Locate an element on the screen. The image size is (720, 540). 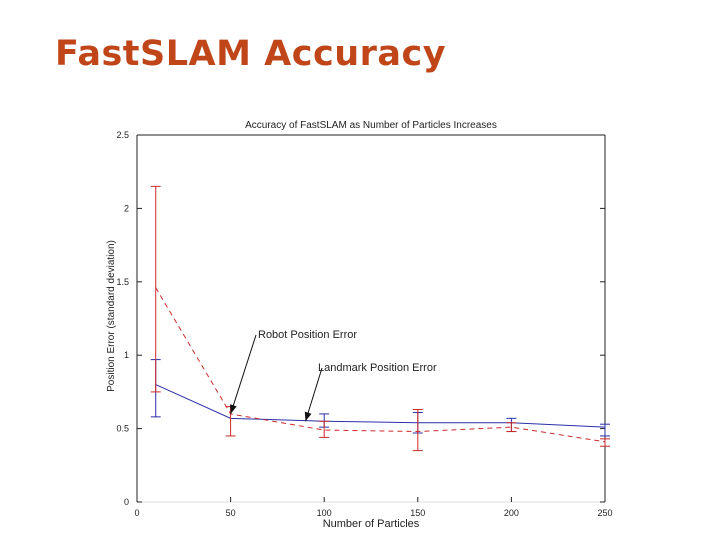
y-tick-label: 0 is located at coordinates (126, 502).